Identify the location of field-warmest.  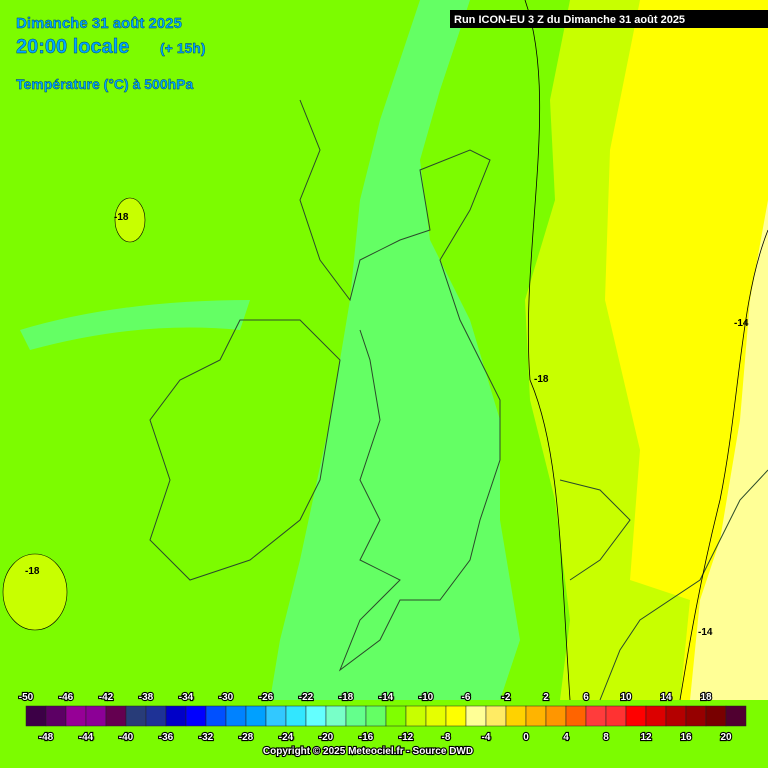
(729, 450).